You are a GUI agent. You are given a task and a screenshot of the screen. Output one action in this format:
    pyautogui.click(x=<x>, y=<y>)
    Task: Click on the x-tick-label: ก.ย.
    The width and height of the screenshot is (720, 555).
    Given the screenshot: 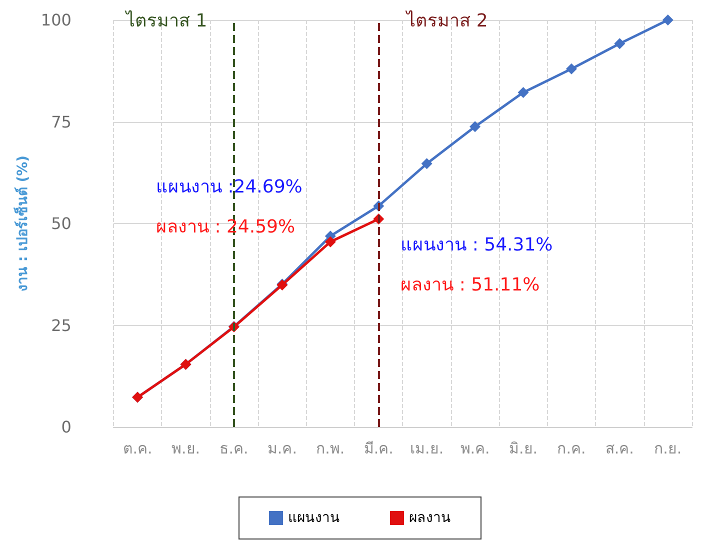 What is the action you would take?
    pyautogui.click(x=668, y=449)
    